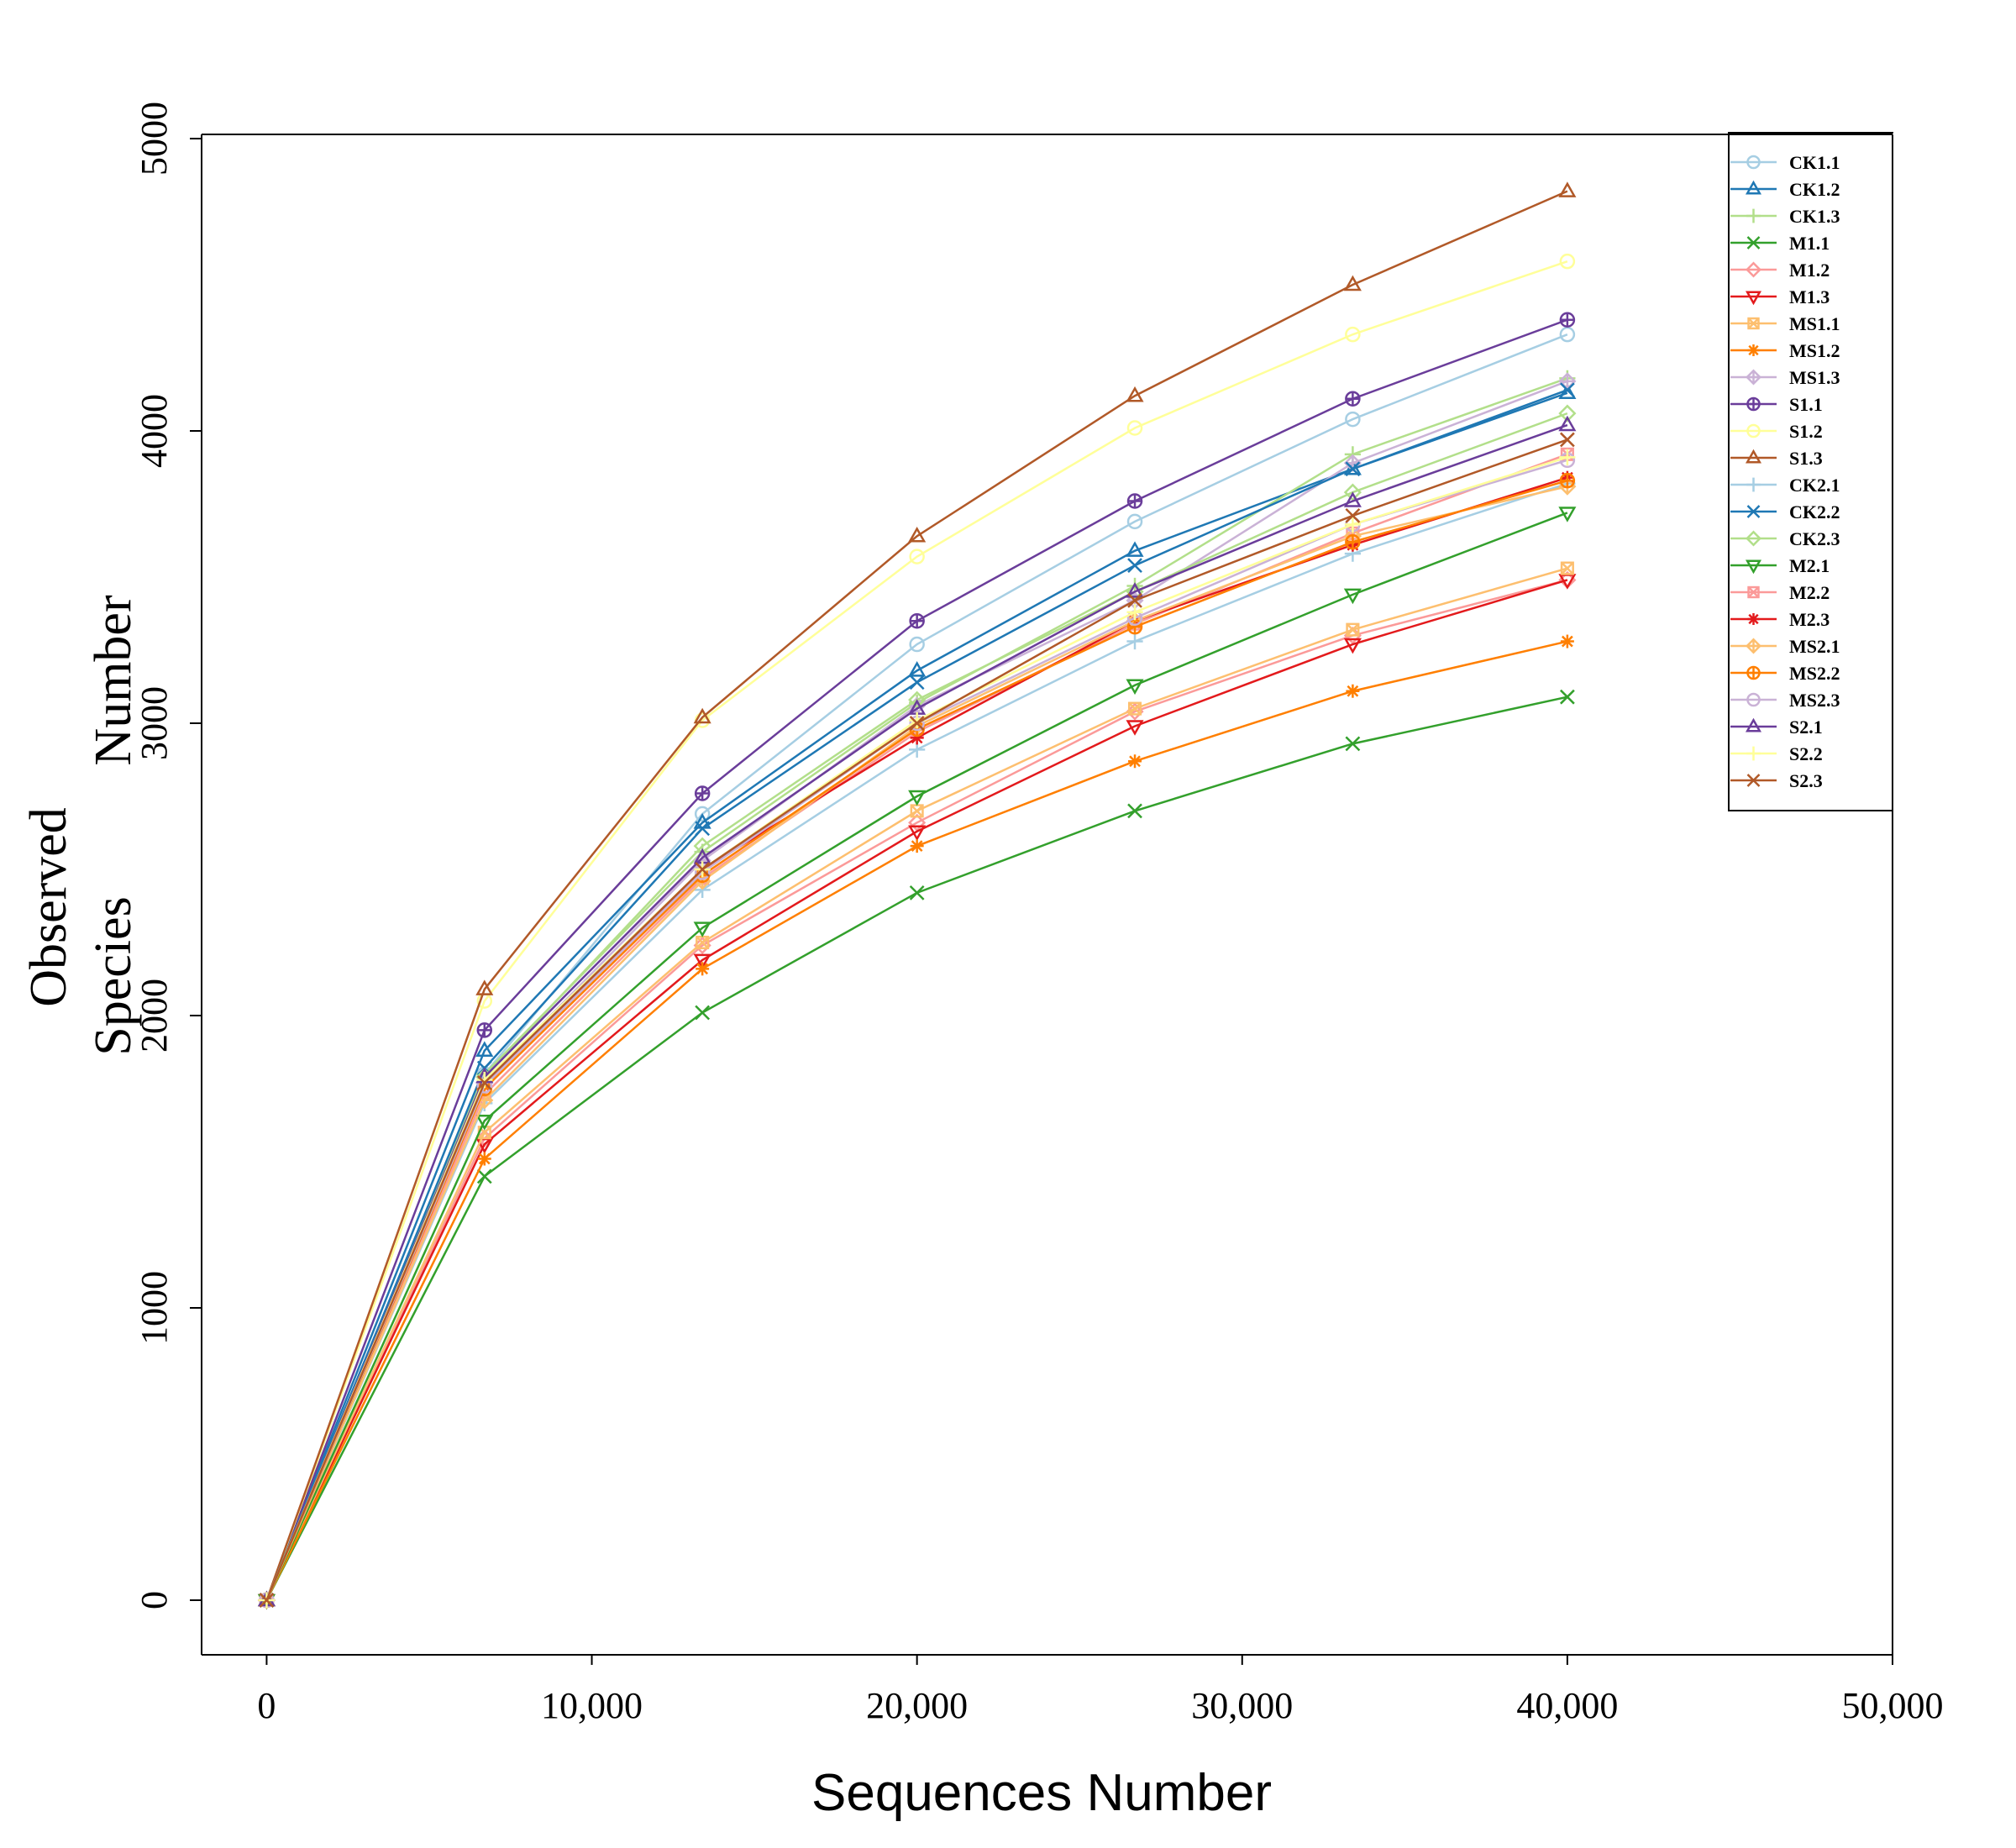 The image size is (2016, 1848). Describe the element at coordinates (1785, 162) in the screenshot. I see `legend-item-ck1-1: CK1.1` at that location.